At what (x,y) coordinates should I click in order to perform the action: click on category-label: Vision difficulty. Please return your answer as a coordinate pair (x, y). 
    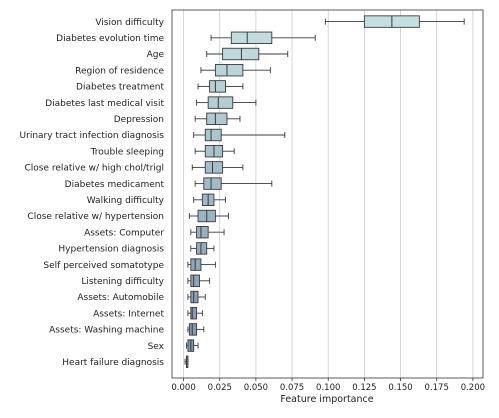
    Looking at the image, I should click on (129, 23).